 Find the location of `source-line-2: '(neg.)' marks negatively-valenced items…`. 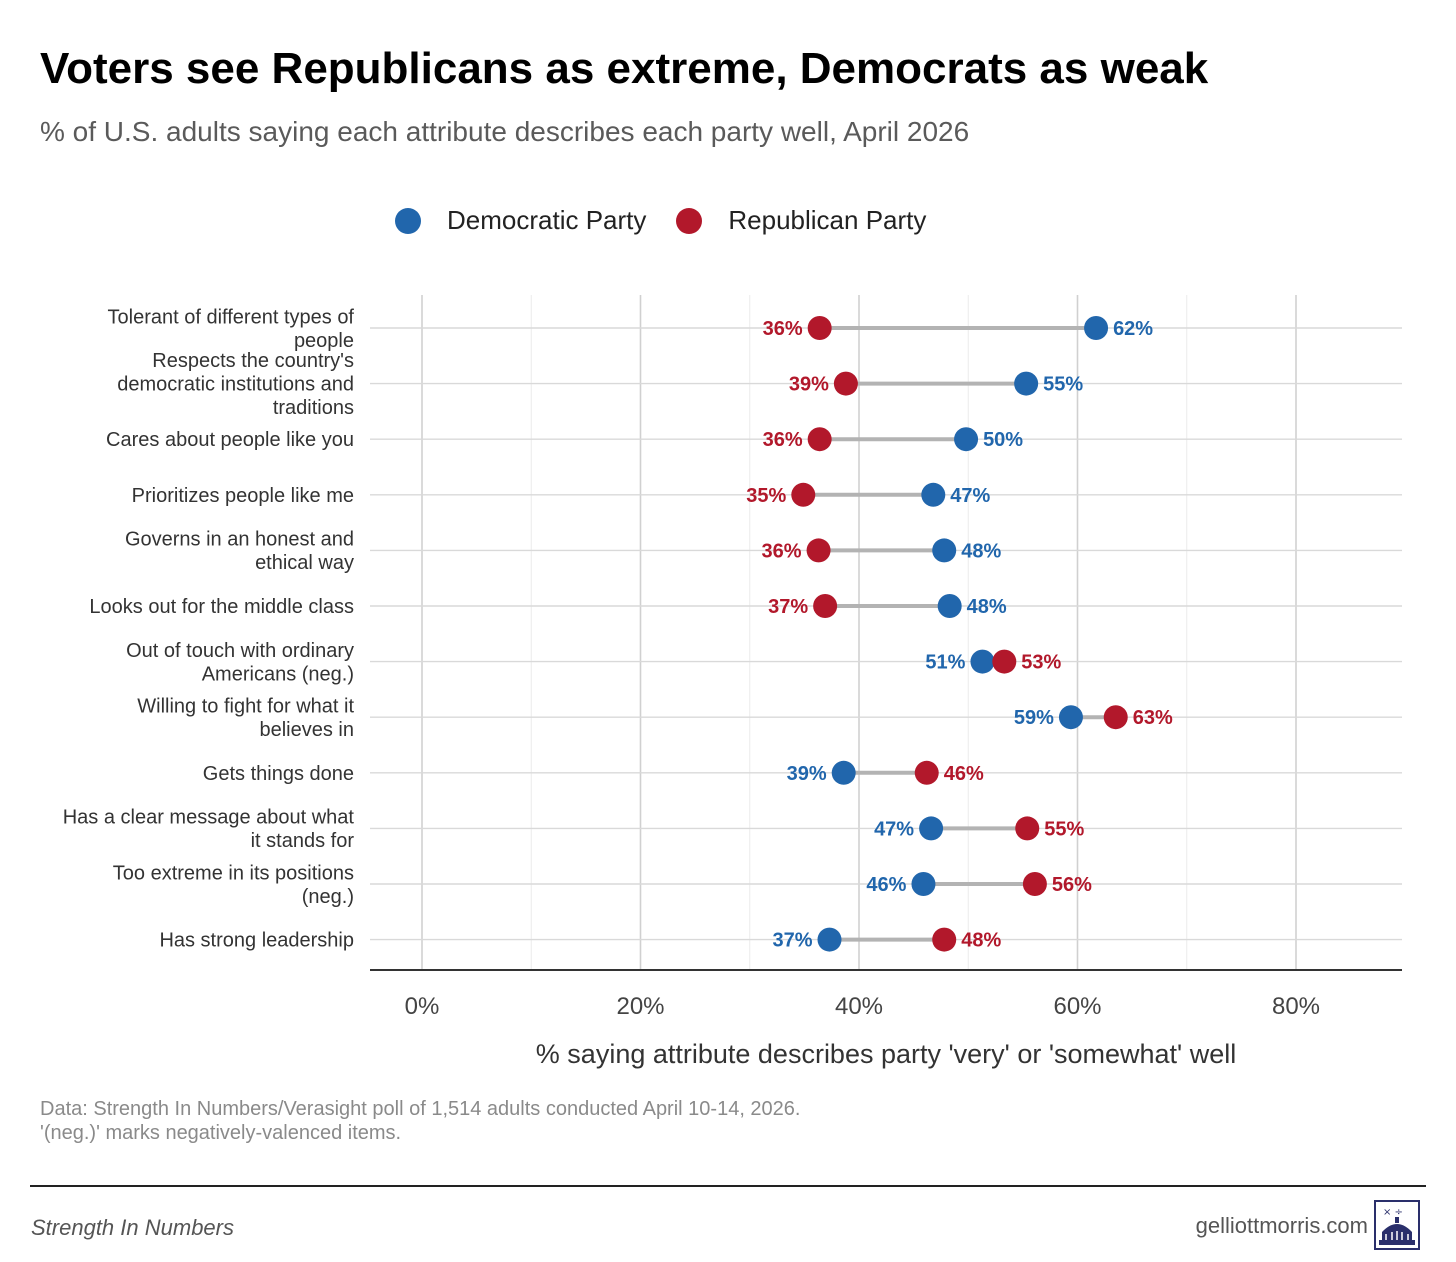

source-line-2: '(neg.)' marks negatively-valenced items… is located at coordinates (221, 1133).